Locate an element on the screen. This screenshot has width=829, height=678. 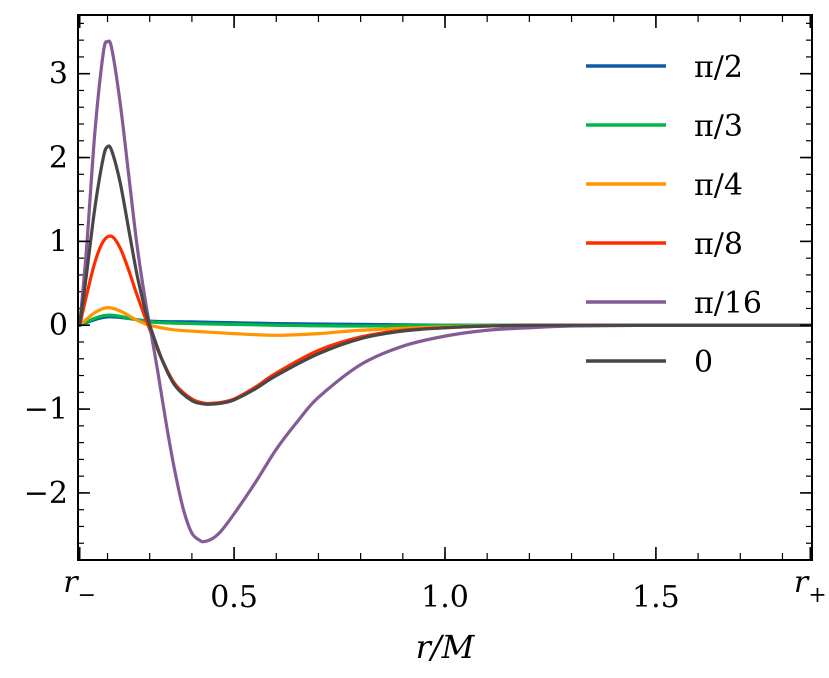
x-tick-label: r− is located at coordinates (79, 586).